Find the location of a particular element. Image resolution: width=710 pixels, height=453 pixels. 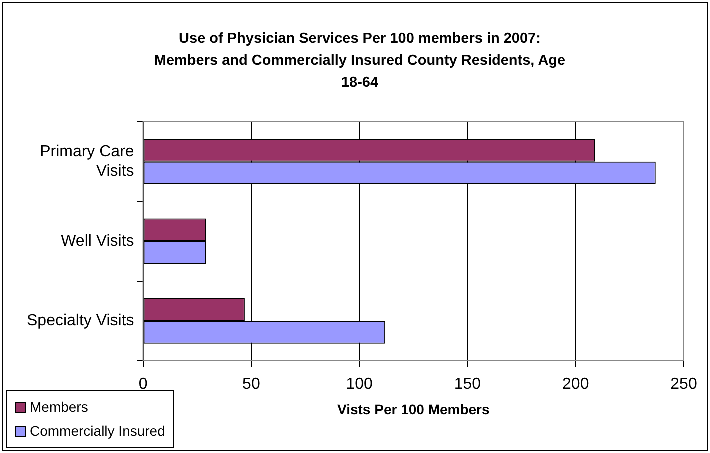

y-tick-label: Specialty Visits is located at coordinates (80, 321).